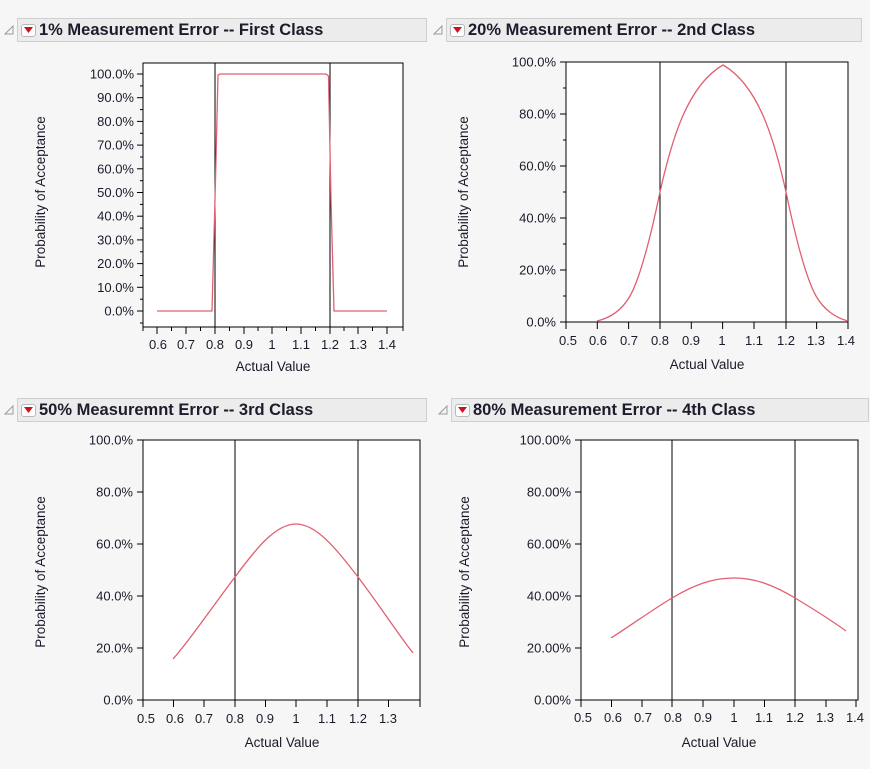  I want to click on svg-text: 60.00%, so click(549, 544).